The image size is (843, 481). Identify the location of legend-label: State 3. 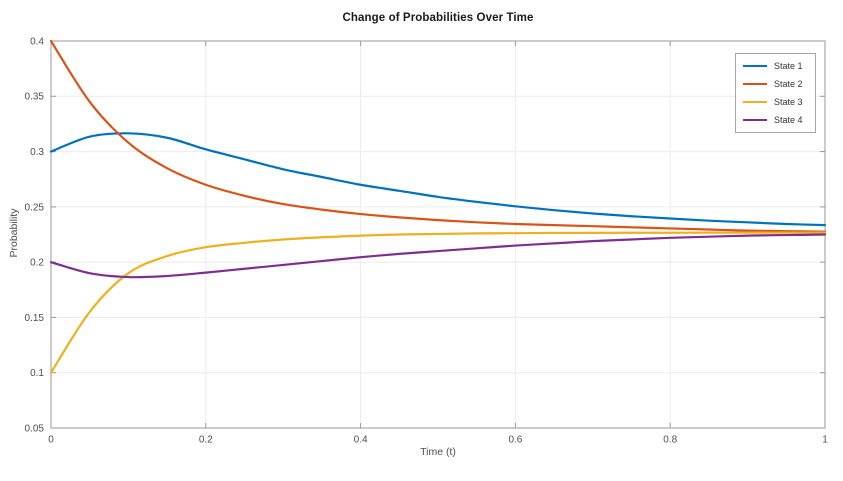
(788, 102).